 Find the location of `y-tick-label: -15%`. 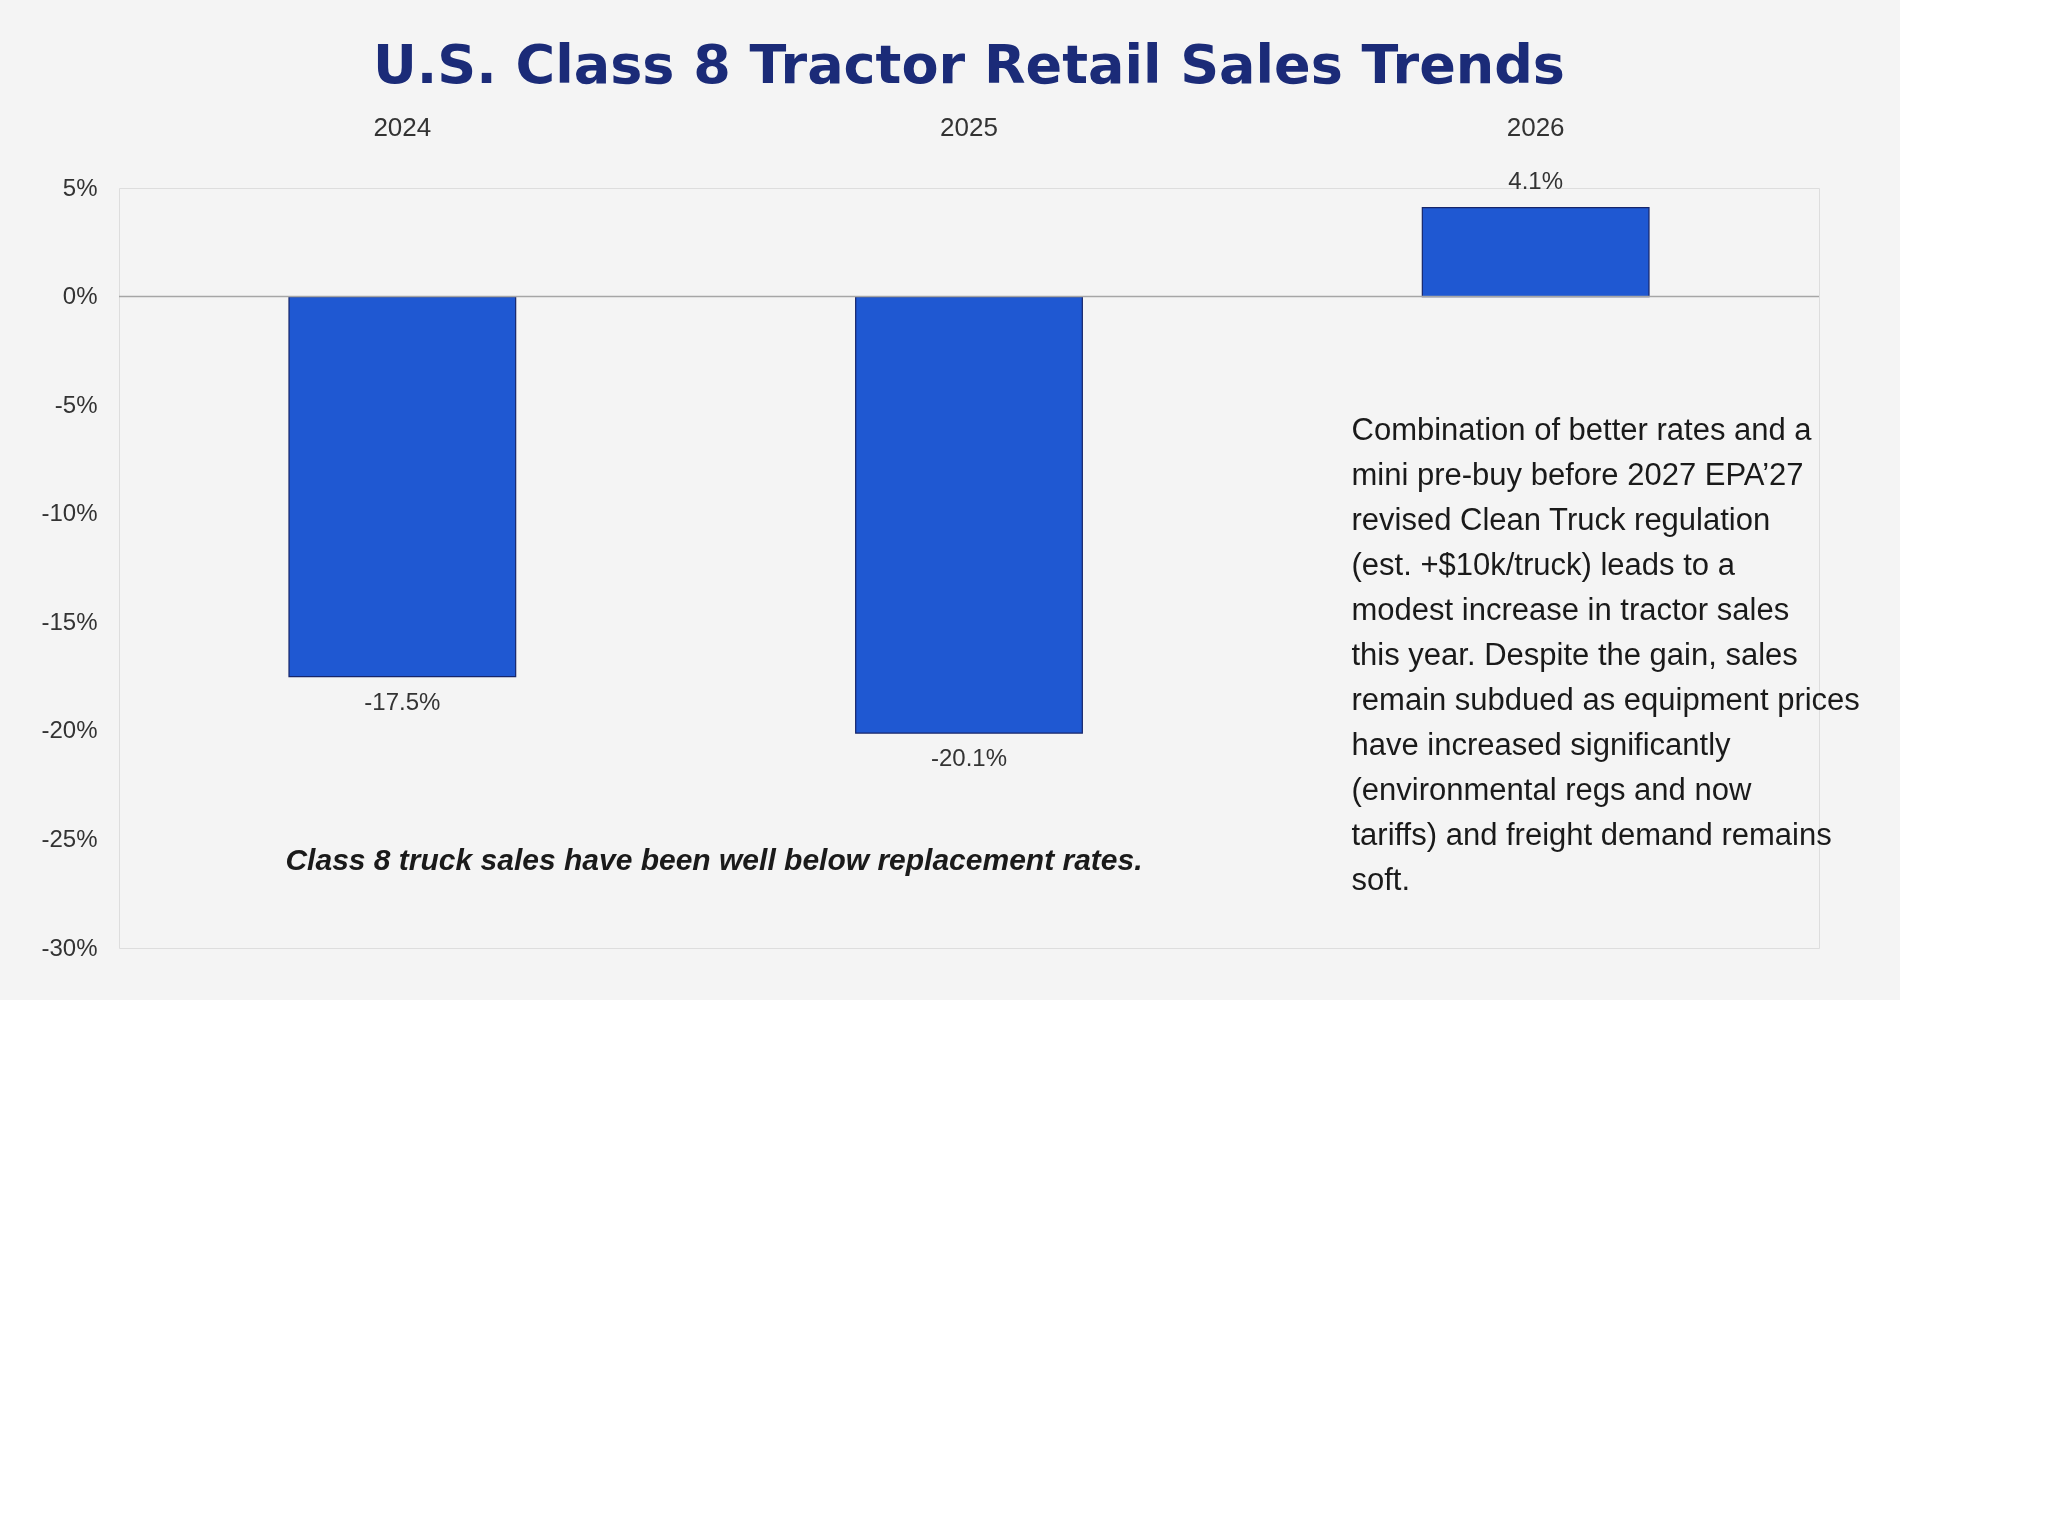

y-tick-label: -15% is located at coordinates (69, 621).